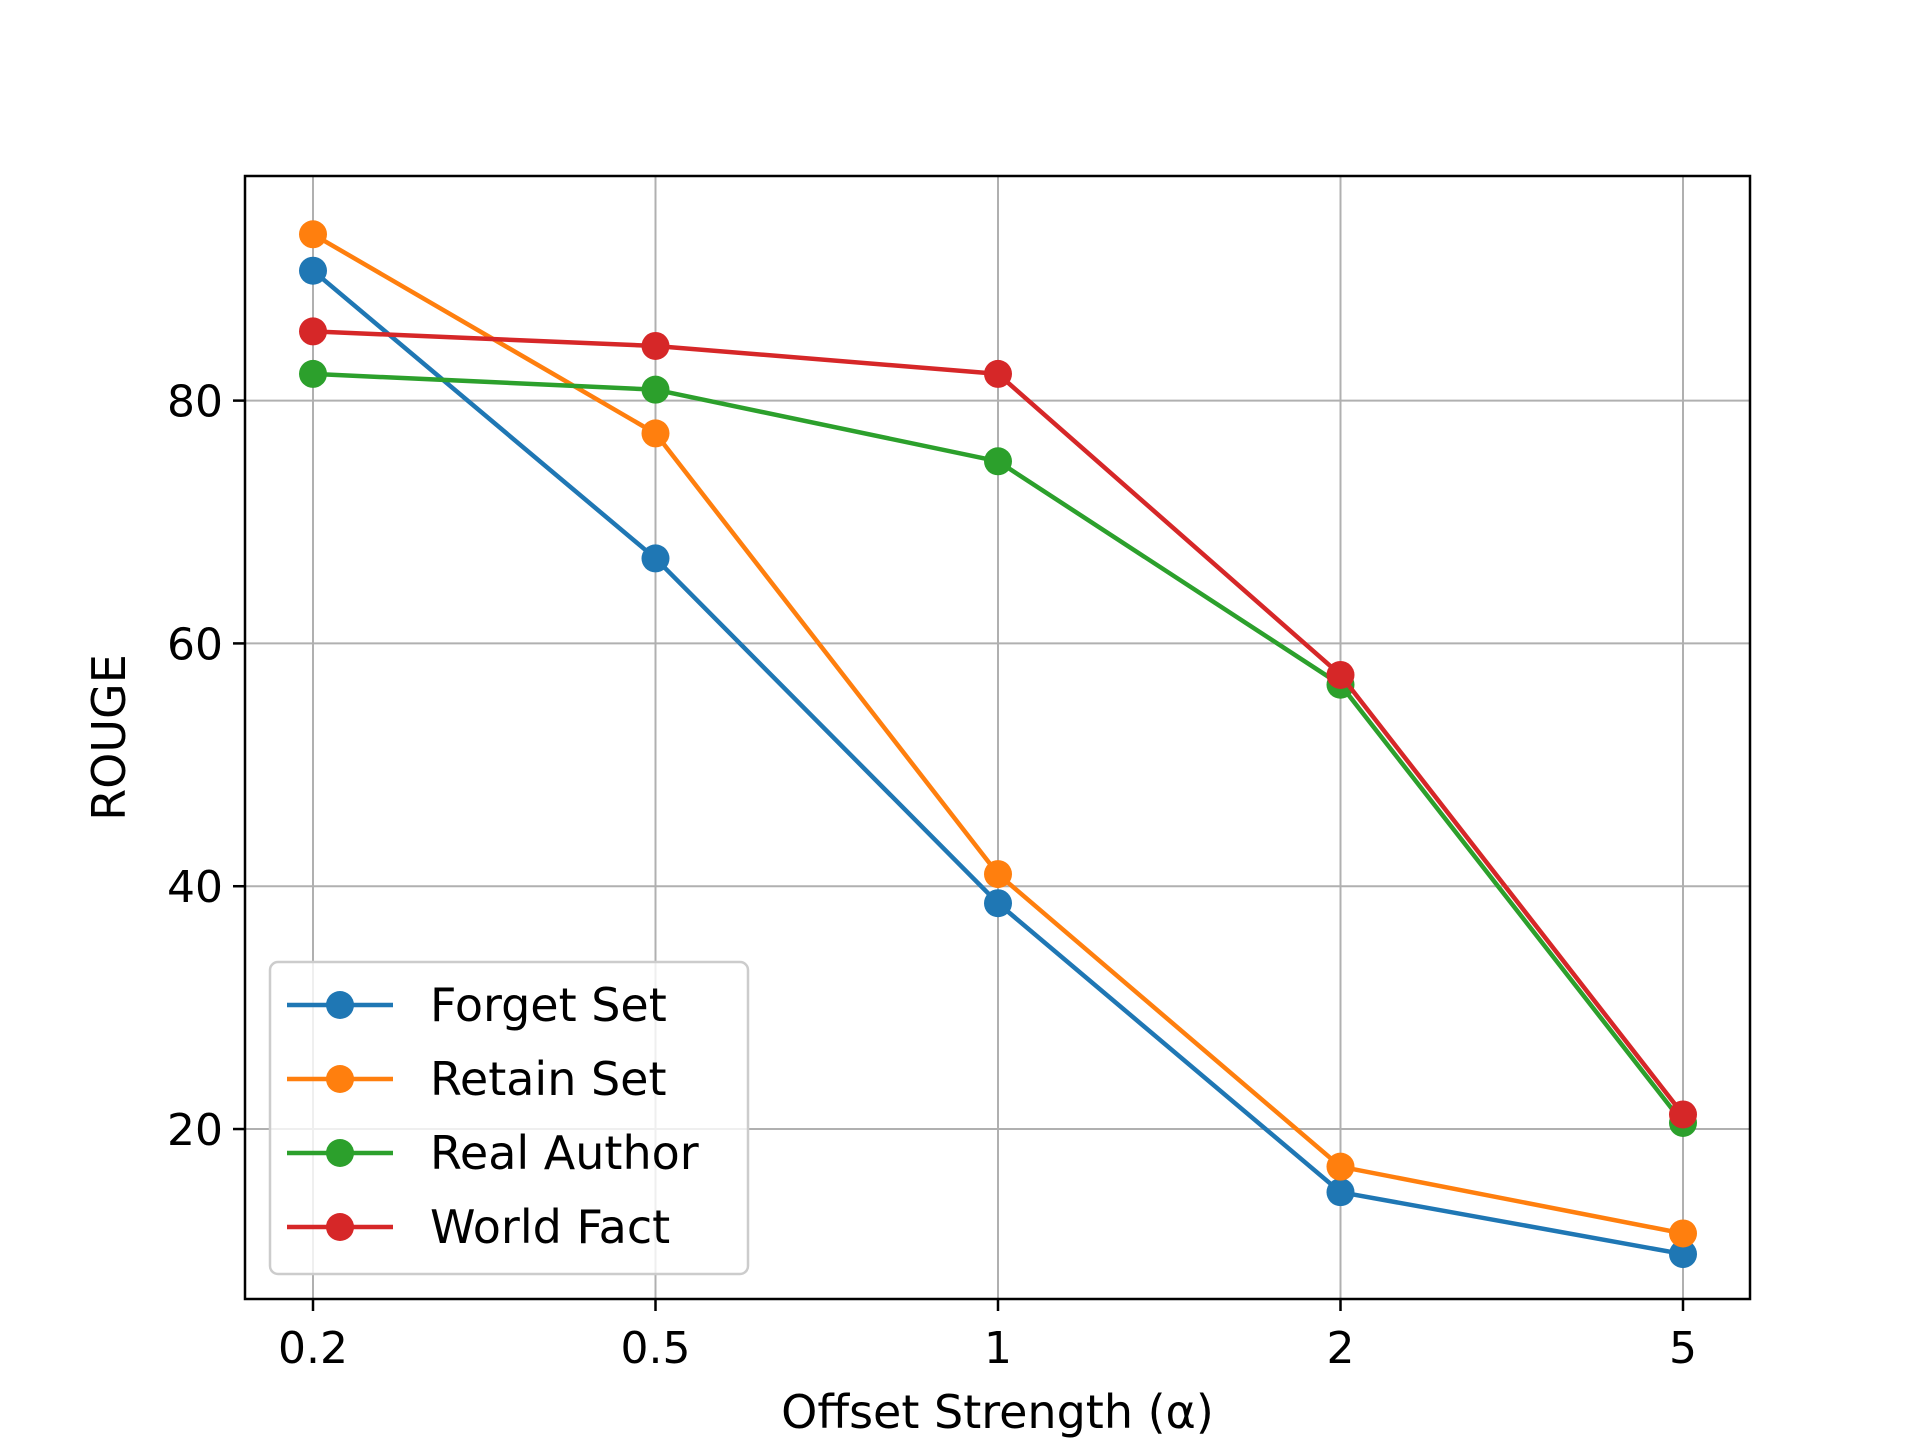 The height and width of the screenshot is (1440, 1920). I want to click on legend-item: World Fact, so click(478, 1227).